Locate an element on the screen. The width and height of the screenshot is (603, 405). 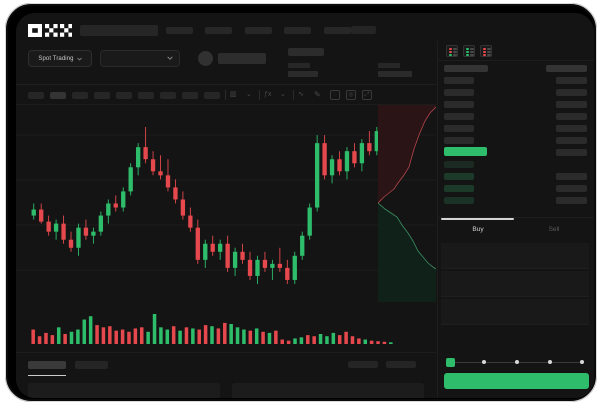
pair-name-label is located at coordinates (242, 58).